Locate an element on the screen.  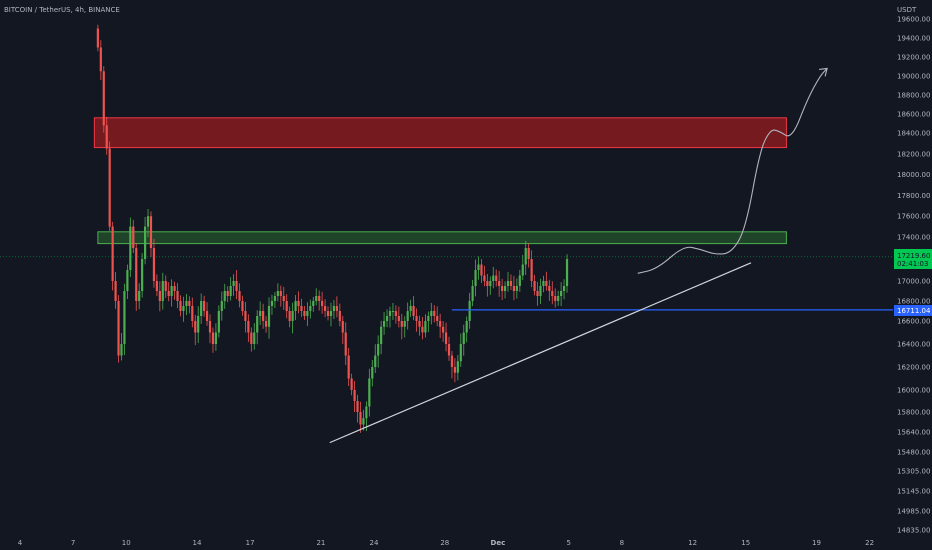
y-tick-label: 19200.00 is located at coordinates (913, 58).